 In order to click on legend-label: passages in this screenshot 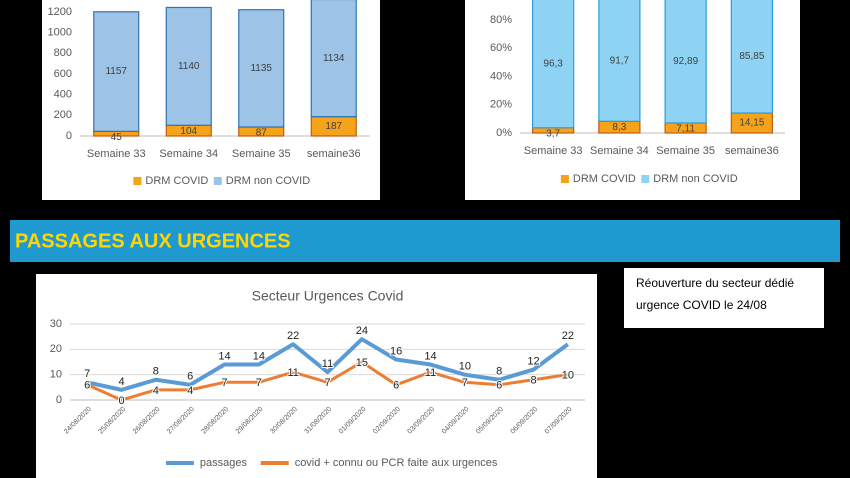, I will do `click(224, 463)`.